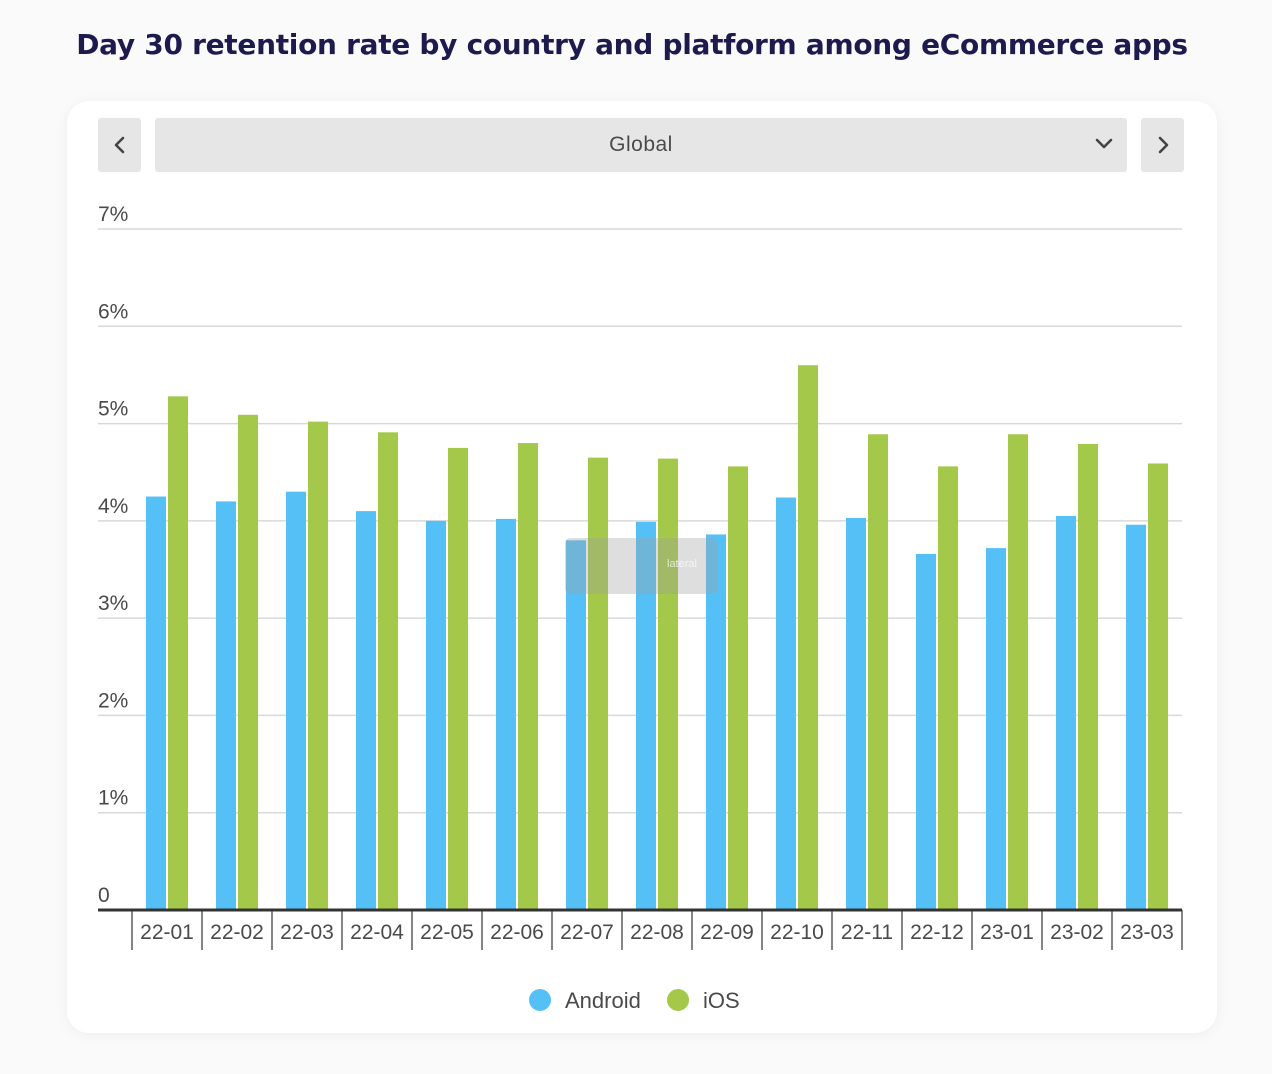 This screenshot has height=1074, width=1272. Describe the element at coordinates (113, 603) in the screenshot. I see `y-tick-label: 3%` at that location.